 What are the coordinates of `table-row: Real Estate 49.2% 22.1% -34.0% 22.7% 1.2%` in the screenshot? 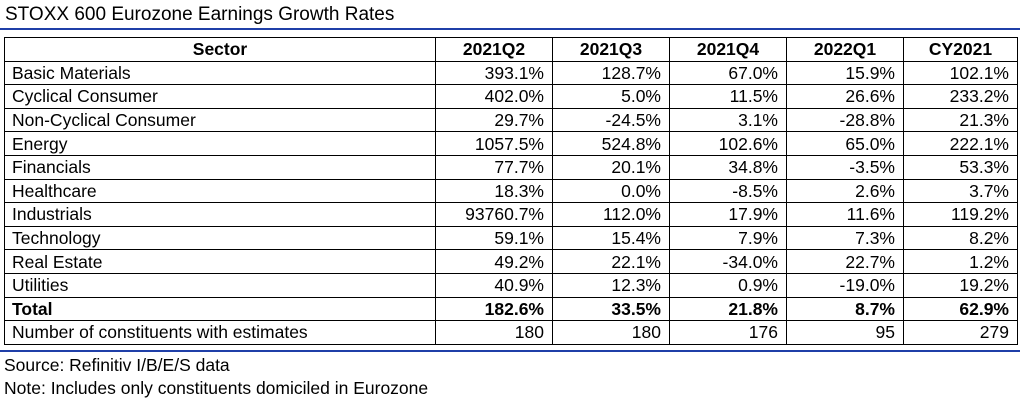 It's located at (511, 261).